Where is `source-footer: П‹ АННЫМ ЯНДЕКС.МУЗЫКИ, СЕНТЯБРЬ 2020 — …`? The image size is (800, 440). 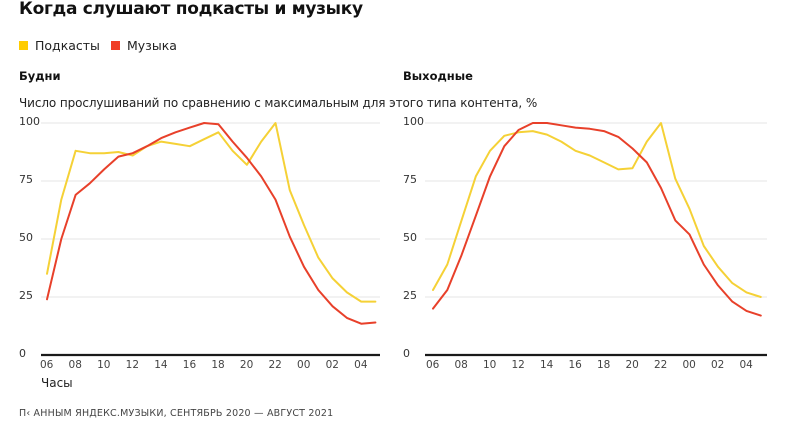 source-footer: П‹ АННЫМ ЯНДЕКС.МУЗЫКИ, СЕНТЯБРЬ 2020 — … is located at coordinates (176, 413).